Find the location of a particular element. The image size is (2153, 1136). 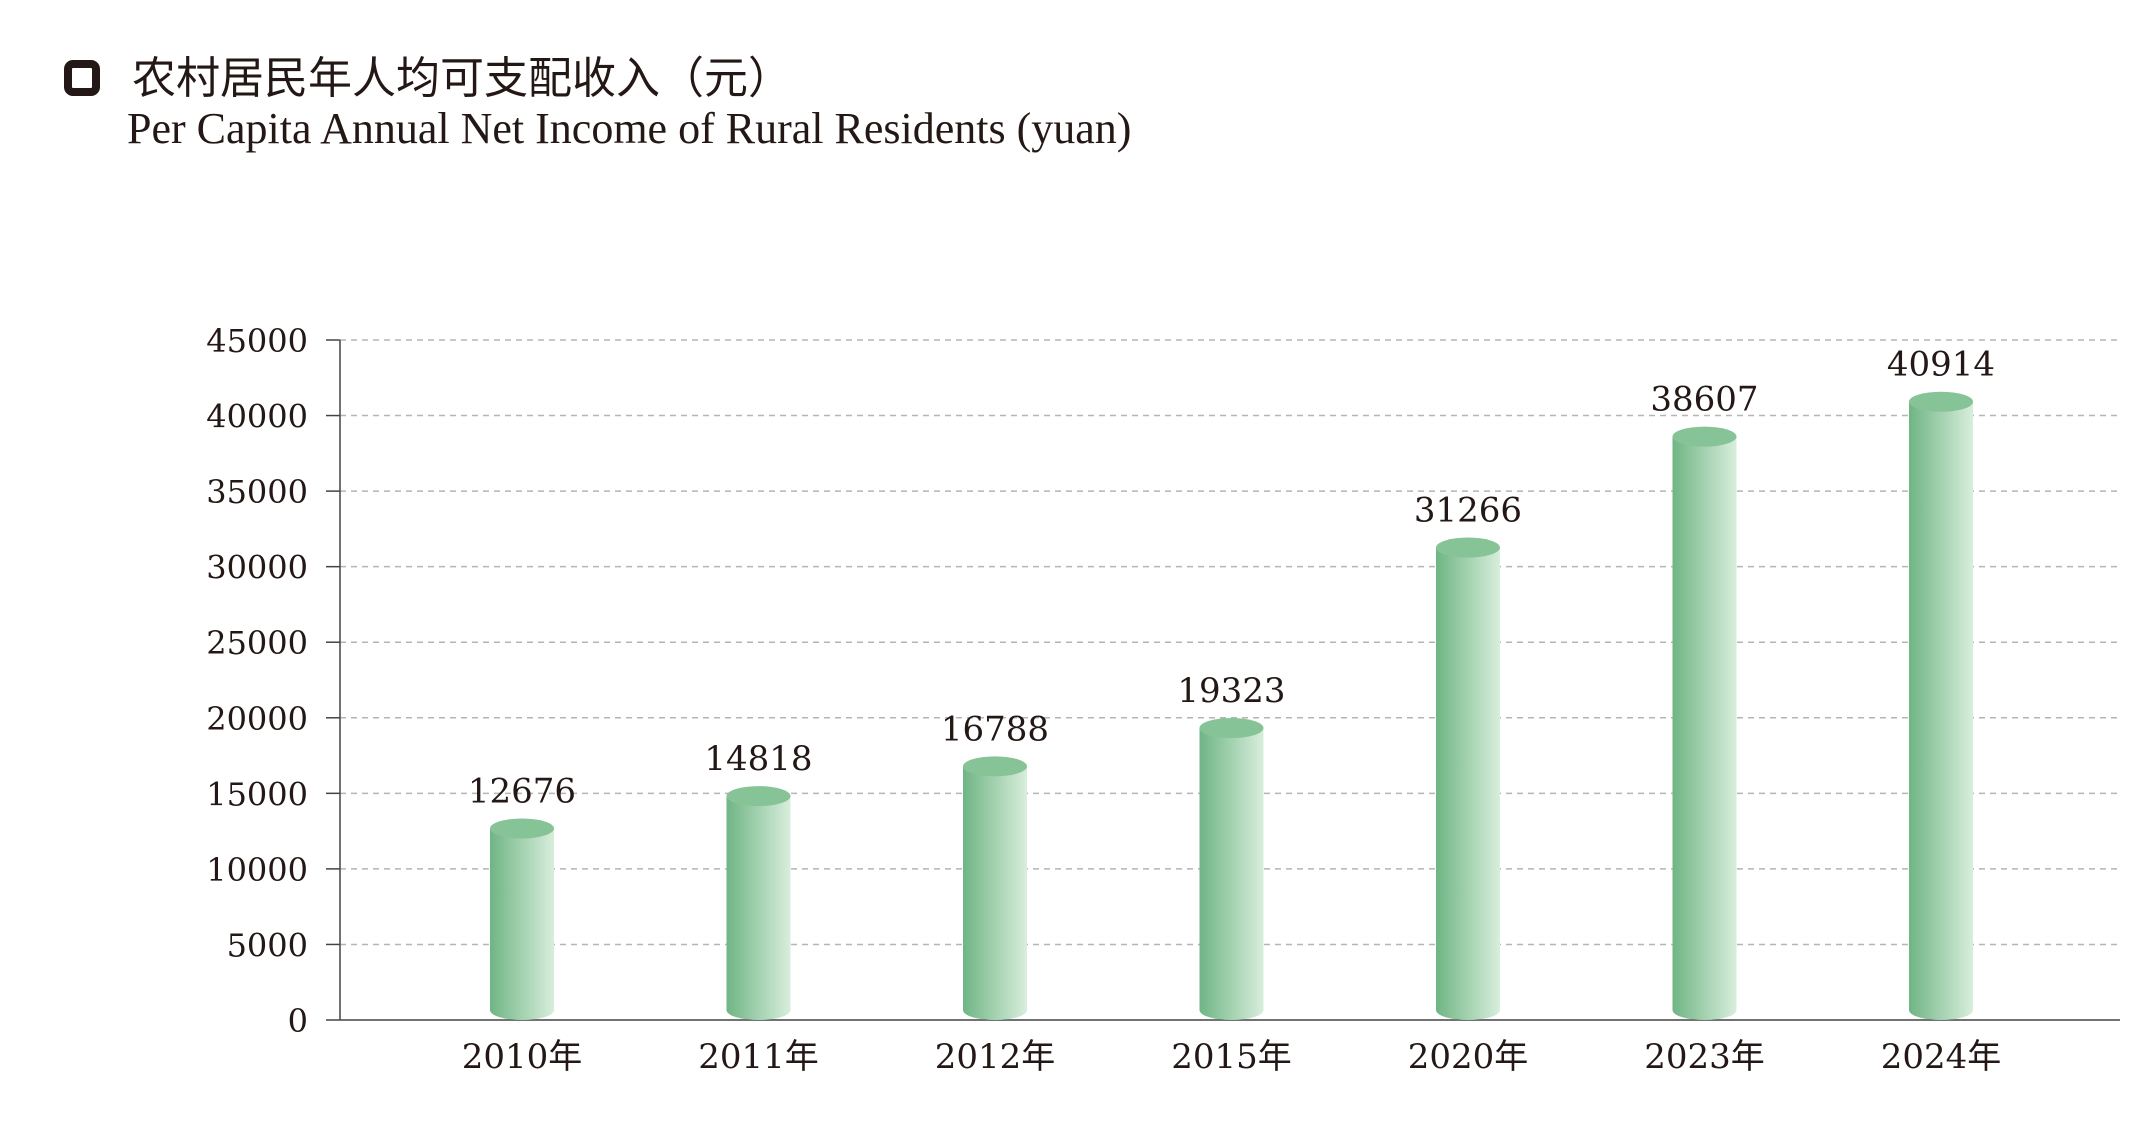

data-label: 16788 is located at coordinates (995, 729).